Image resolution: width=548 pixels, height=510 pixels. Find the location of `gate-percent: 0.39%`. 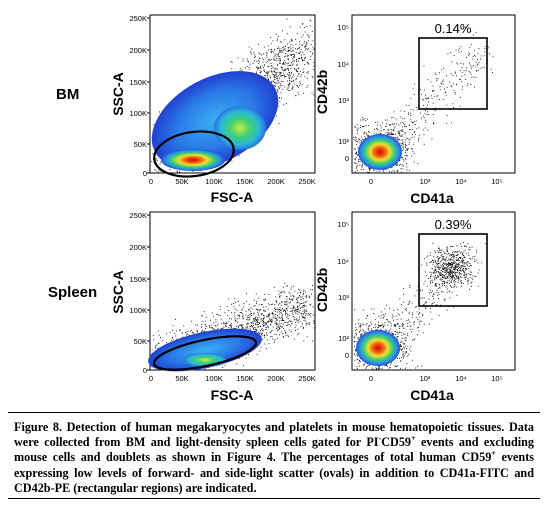

gate-percent: 0.39% is located at coordinates (453, 224).